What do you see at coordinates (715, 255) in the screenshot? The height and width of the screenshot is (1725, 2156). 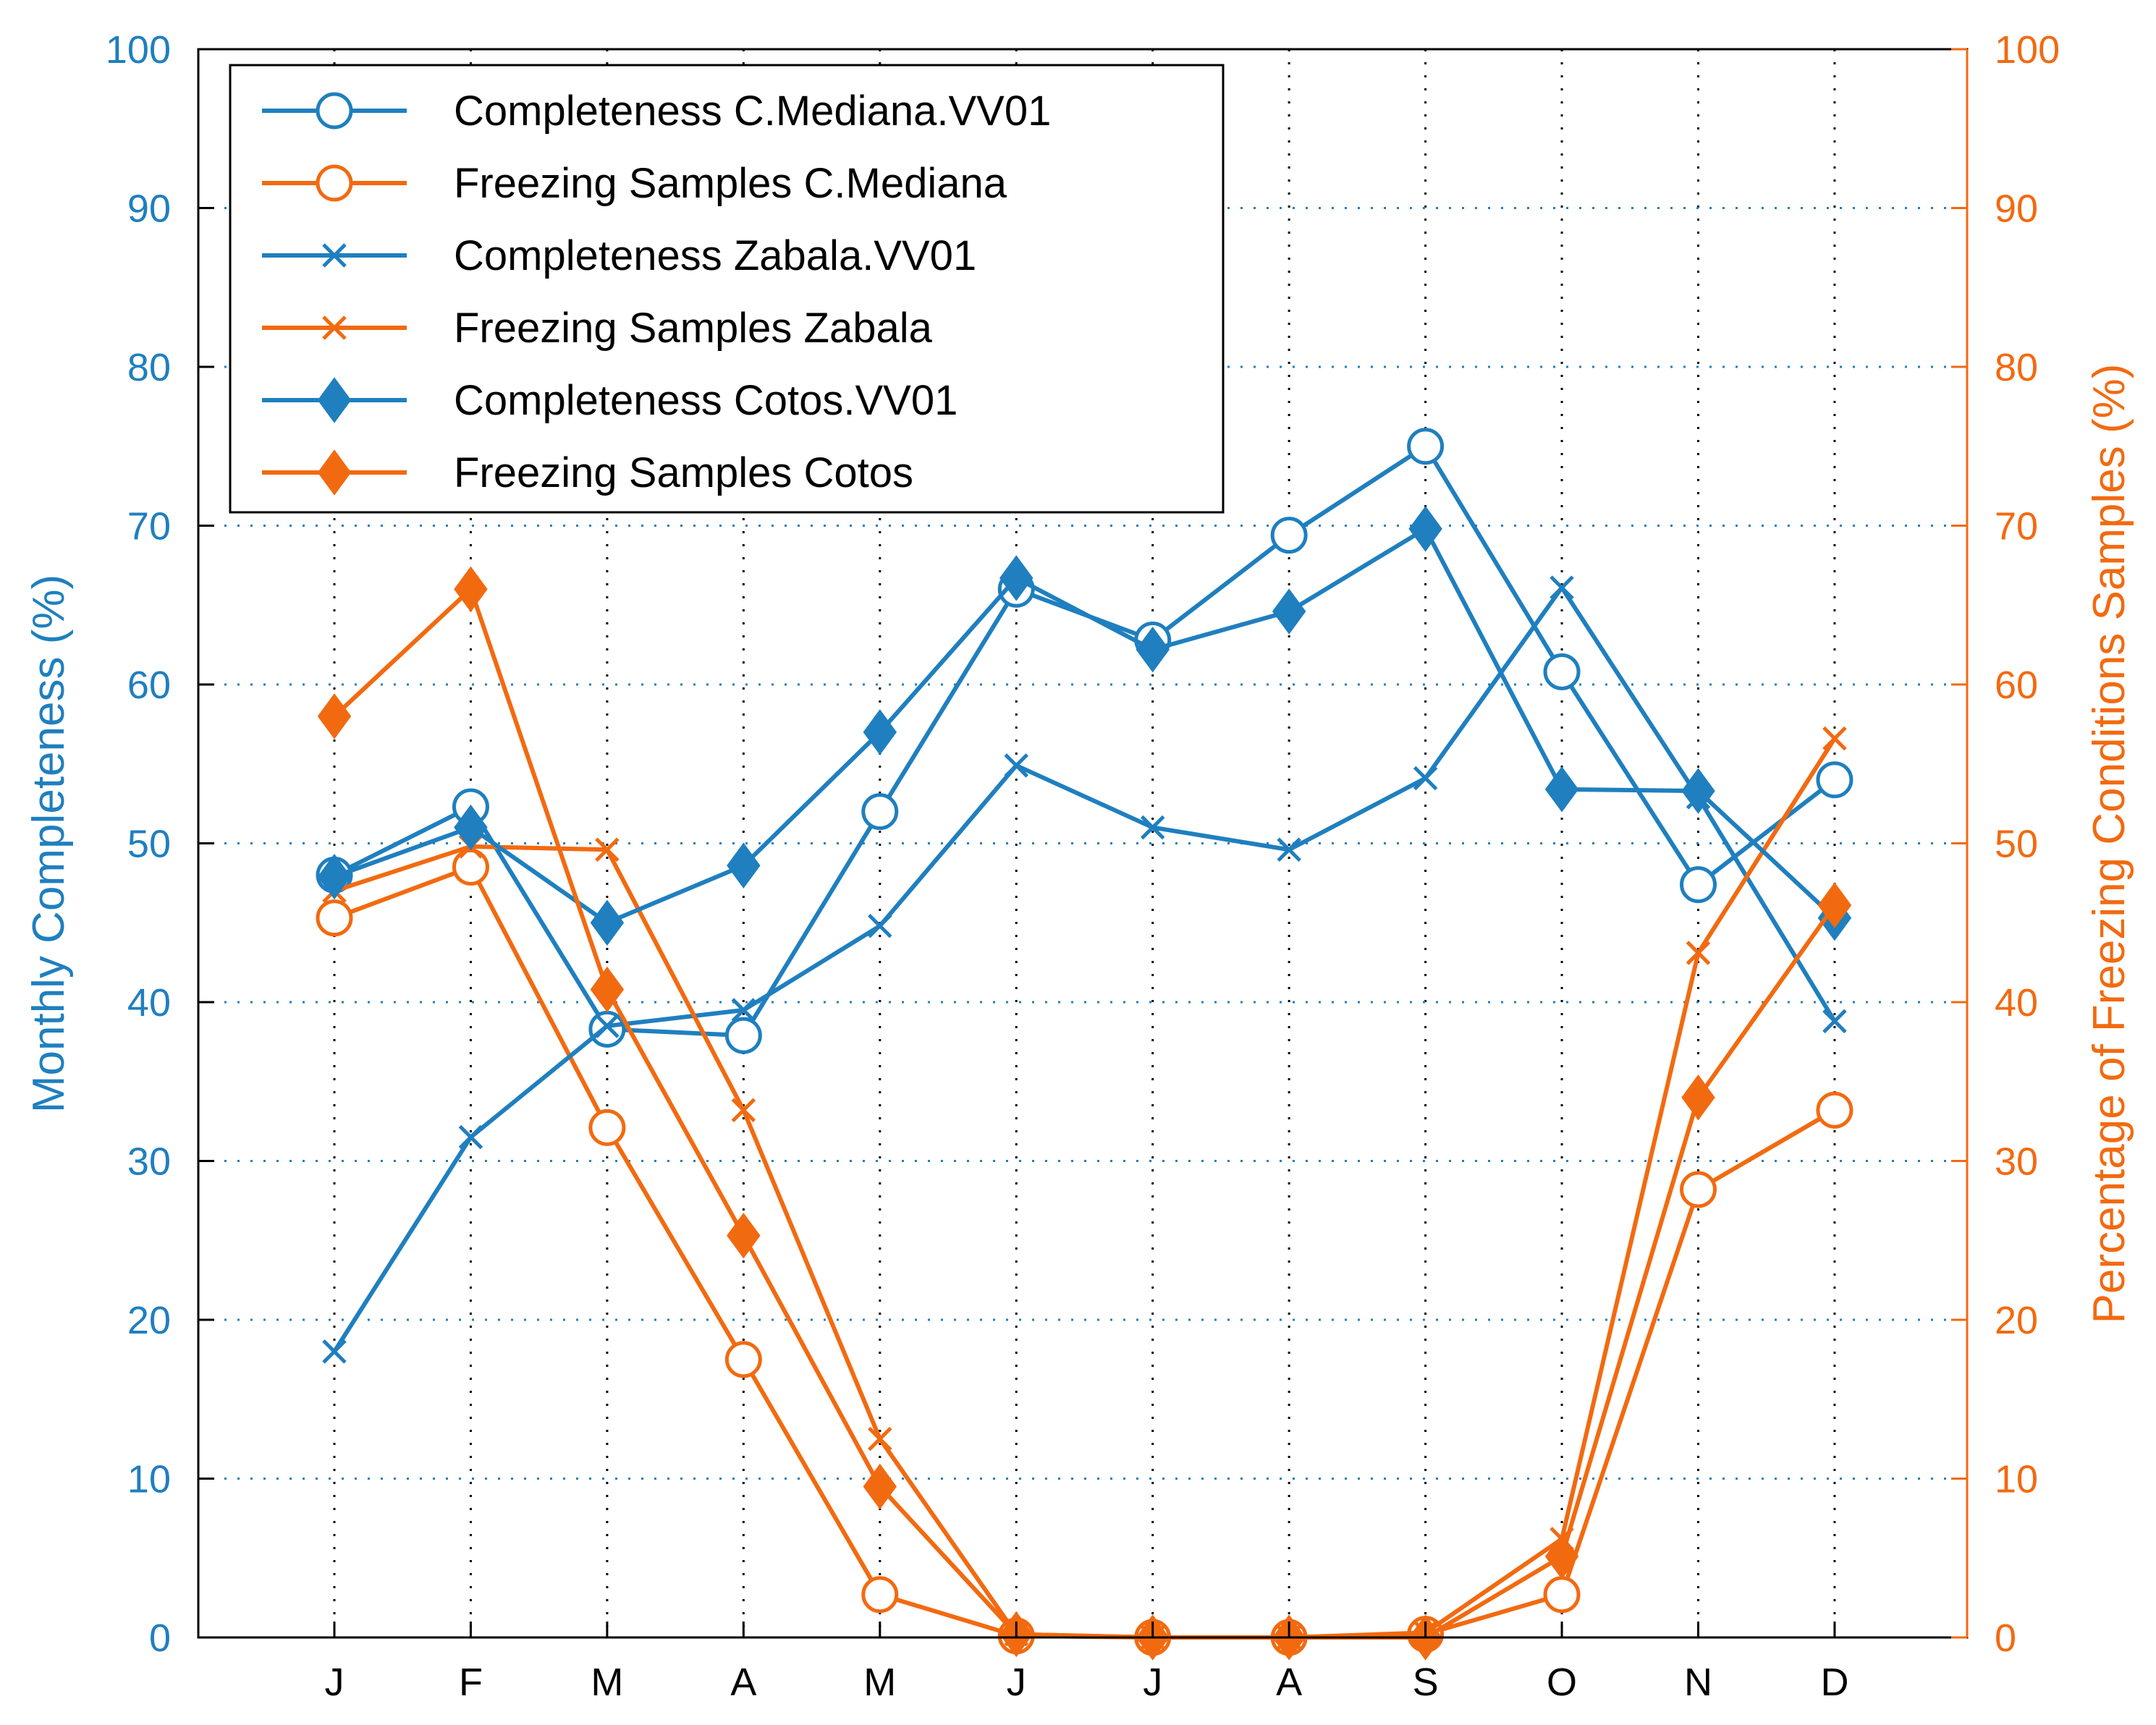 I see `legend-label: Completeness Zabala.VV01` at bounding box center [715, 255].